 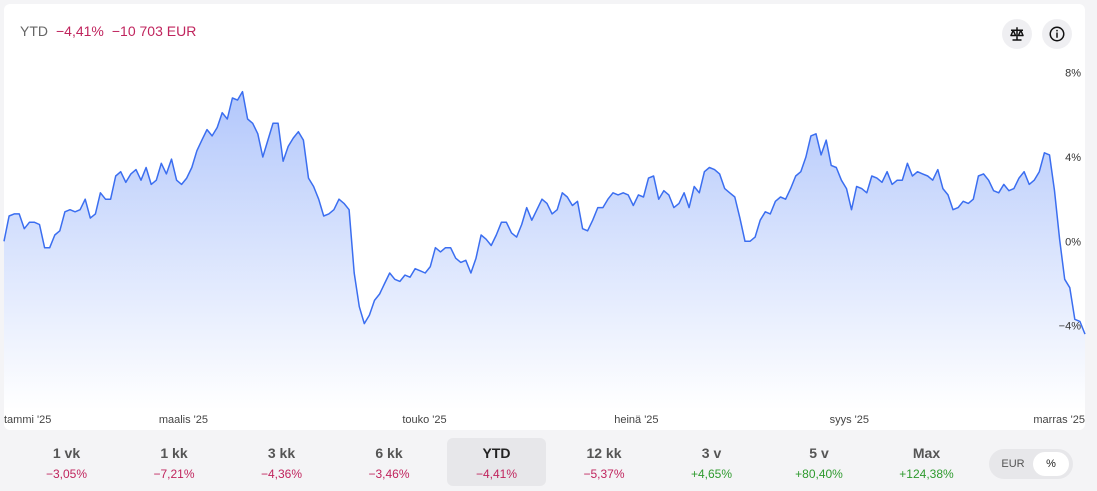 I want to click on range-1-kk: 1 kk −7,21%, so click(x=174, y=462).